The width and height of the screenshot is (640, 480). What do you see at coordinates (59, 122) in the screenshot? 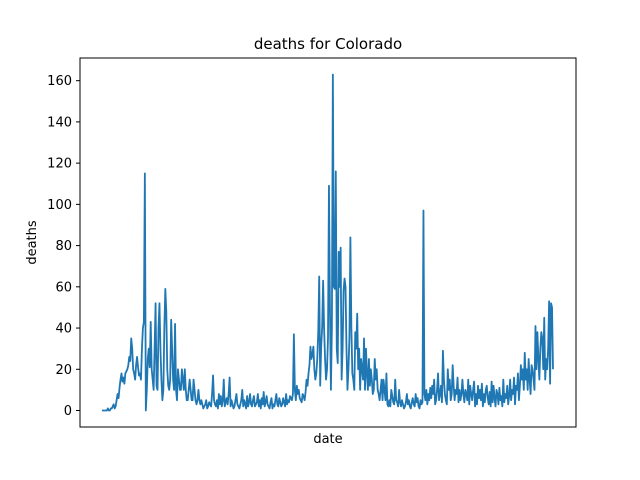
I see `y-tick-label: 140` at bounding box center [59, 122].